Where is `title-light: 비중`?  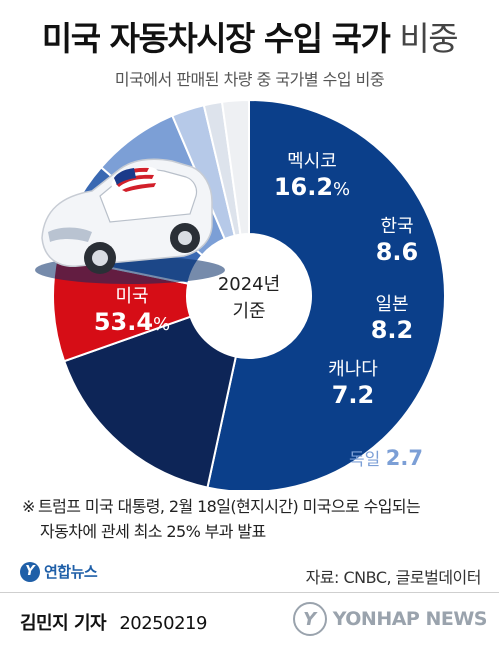 title-light: 비중 is located at coordinates (428, 38).